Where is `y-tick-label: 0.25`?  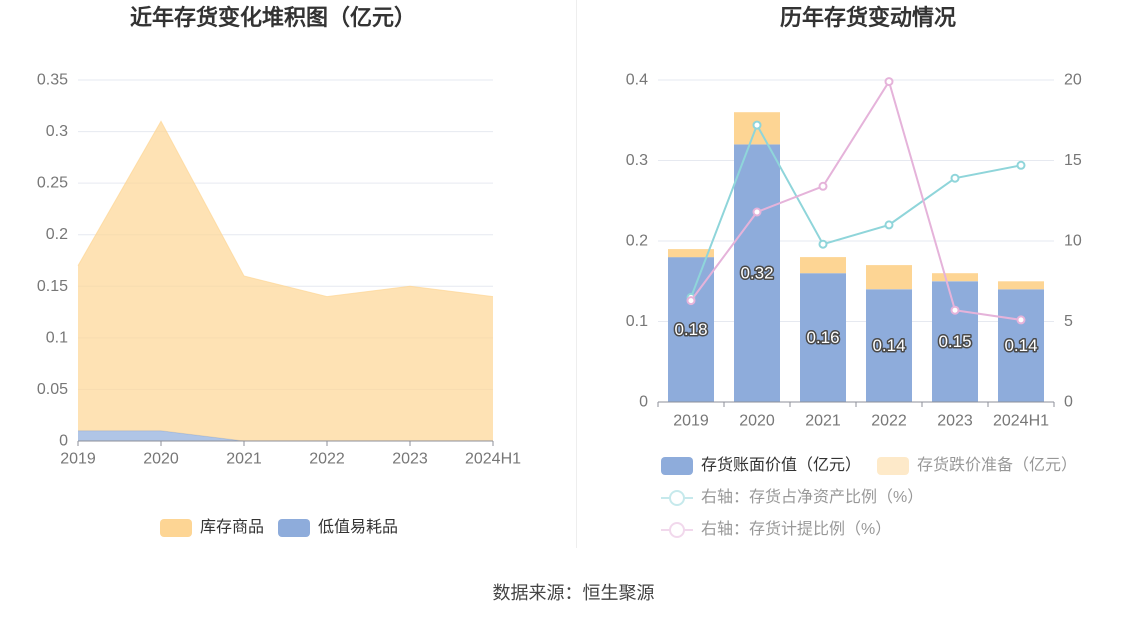 y-tick-label: 0.25 is located at coordinates (52, 183).